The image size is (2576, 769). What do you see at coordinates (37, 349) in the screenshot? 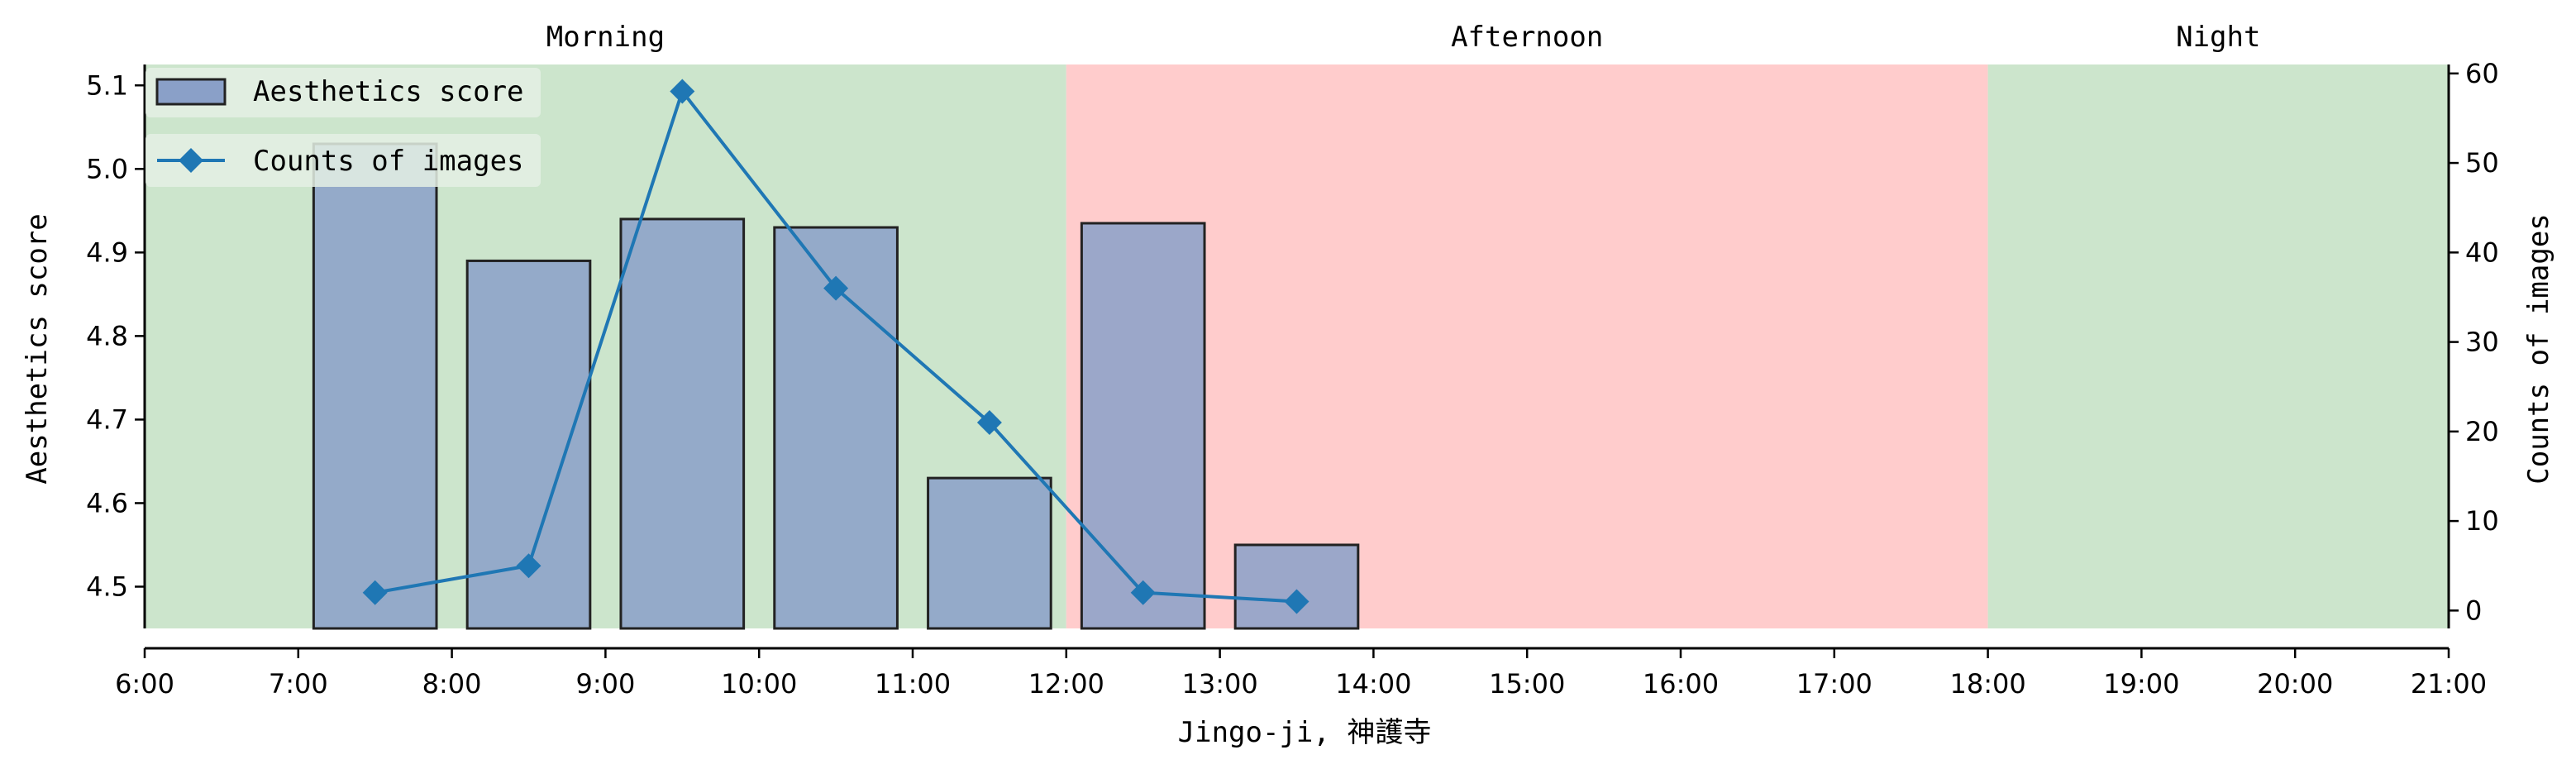
I see `y-axis-title: Aesthetics score` at bounding box center [37, 349].